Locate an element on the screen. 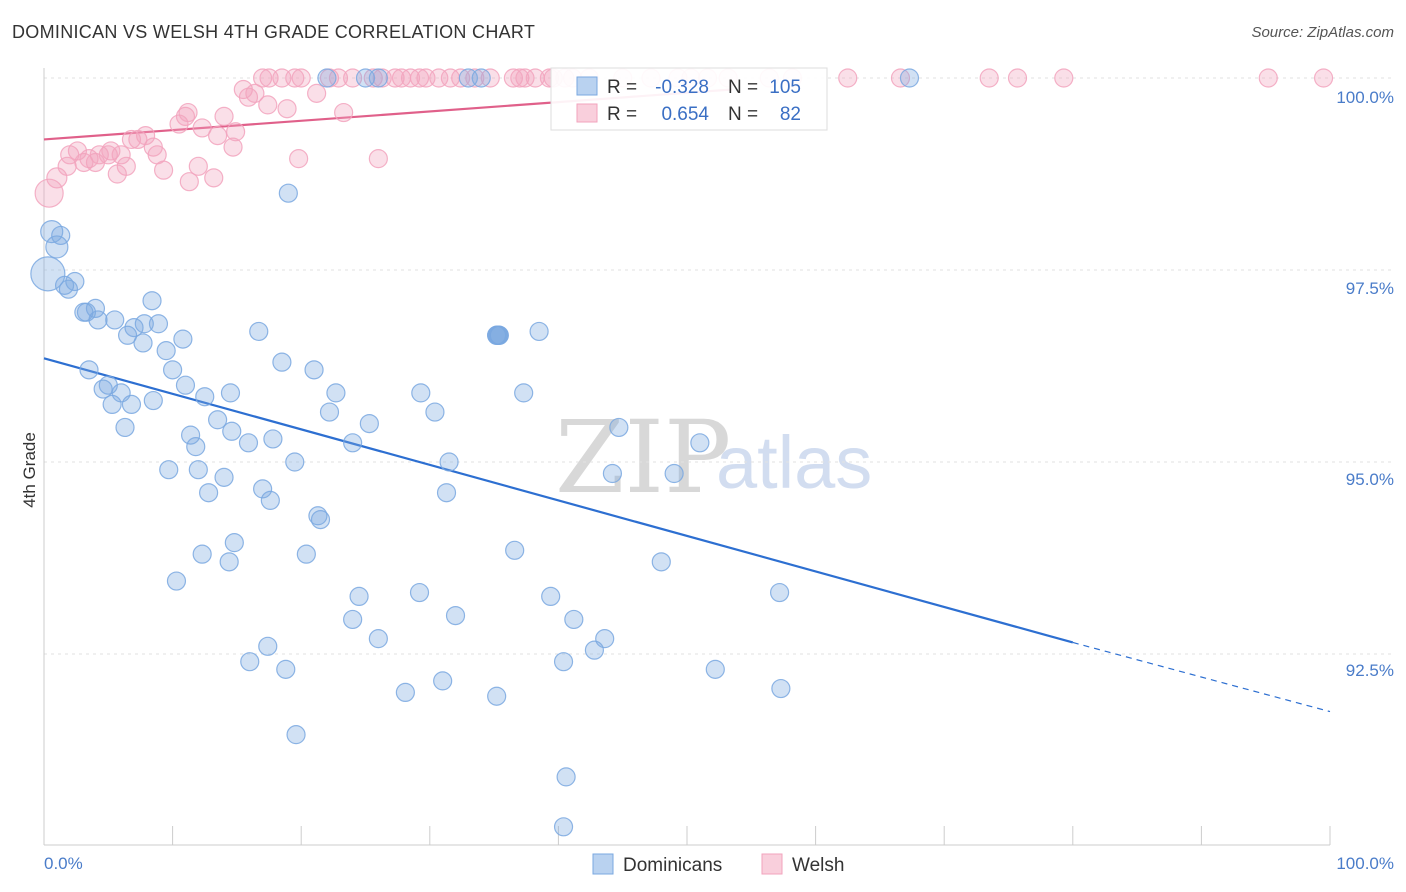 The width and height of the screenshot is (1406, 892). stats-n-label-dominicans: N = is located at coordinates (743, 87).